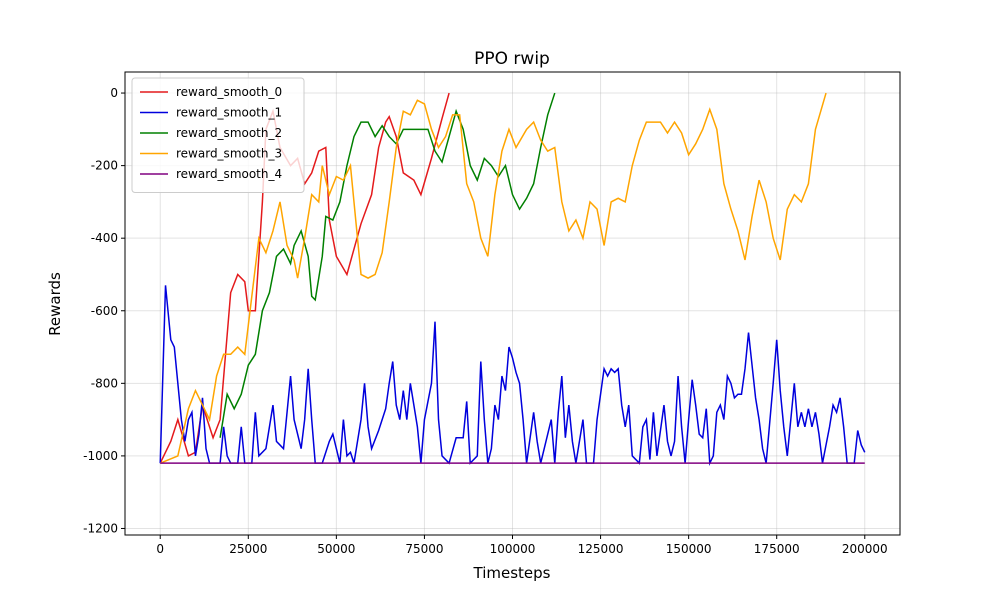 The width and height of the screenshot is (1000, 604). What do you see at coordinates (160, 549) in the screenshot?
I see `x-tick-label: 0` at bounding box center [160, 549].